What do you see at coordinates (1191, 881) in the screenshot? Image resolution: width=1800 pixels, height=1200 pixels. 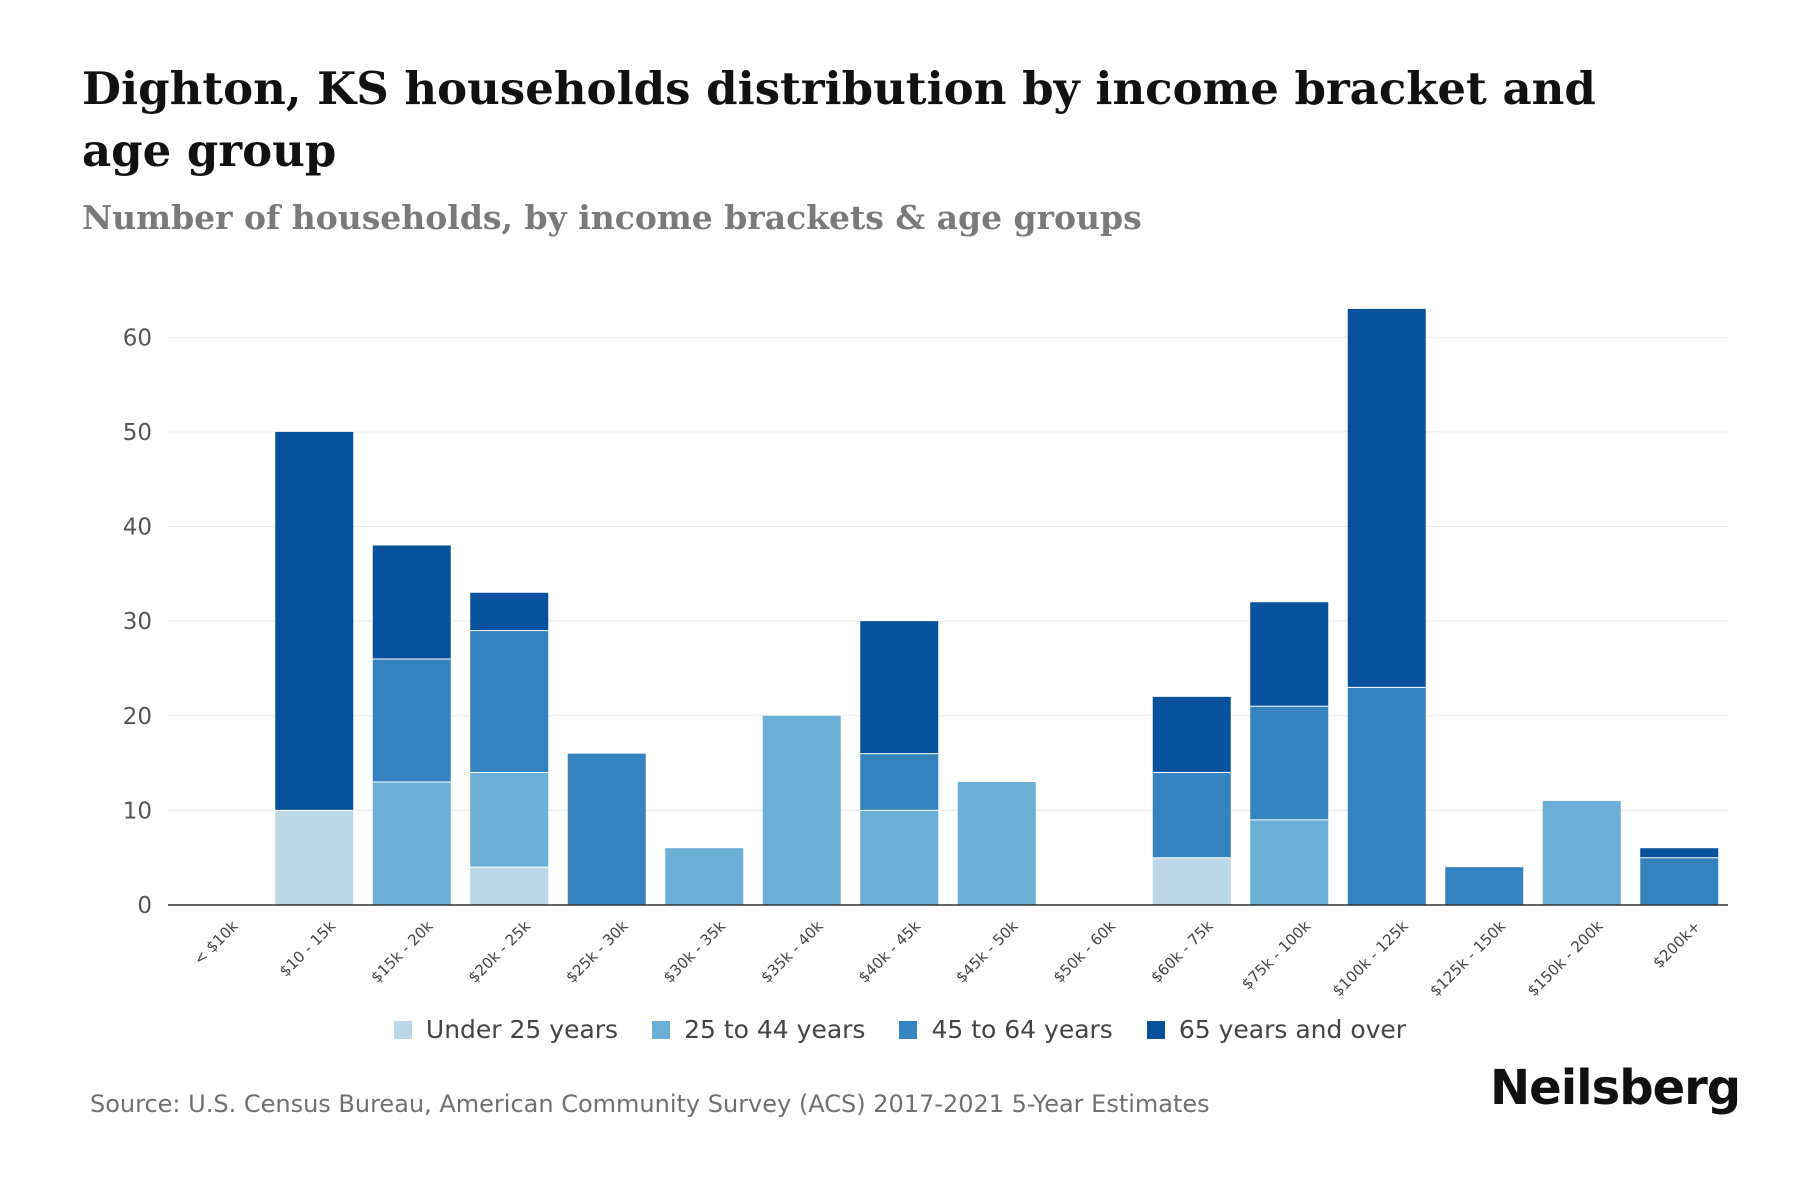 I see `bar-segment-10-0: $60k - 75k — Under 25 years: 5` at bounding box center [1191, 881].